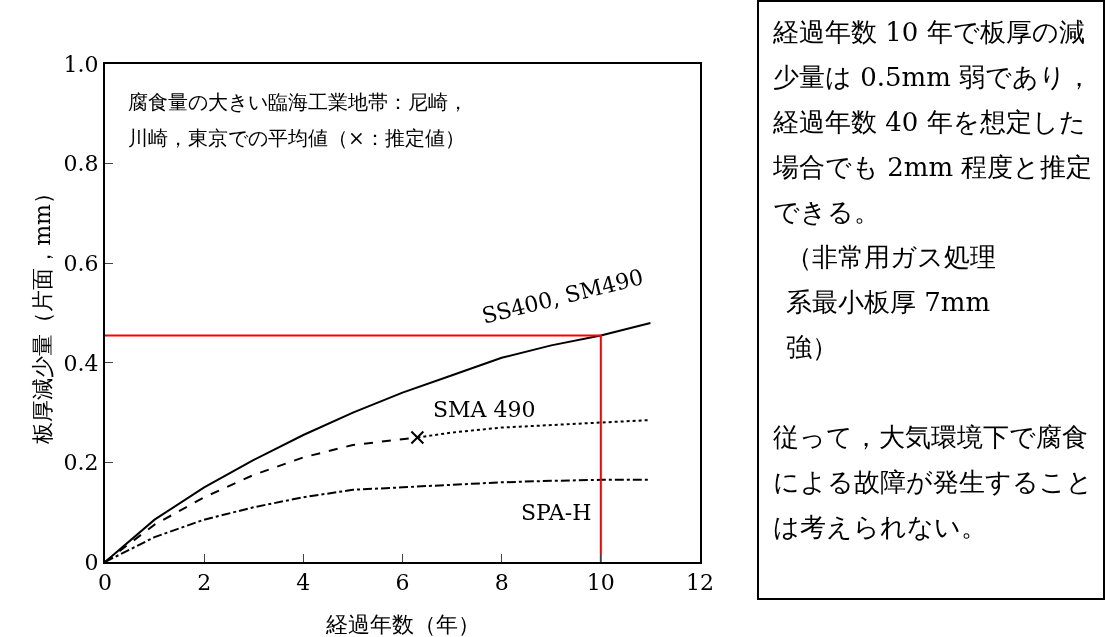 The height and width of the screenshot is (637, 1110). I want to click on x-tick-label: 2, so click(204, 583).